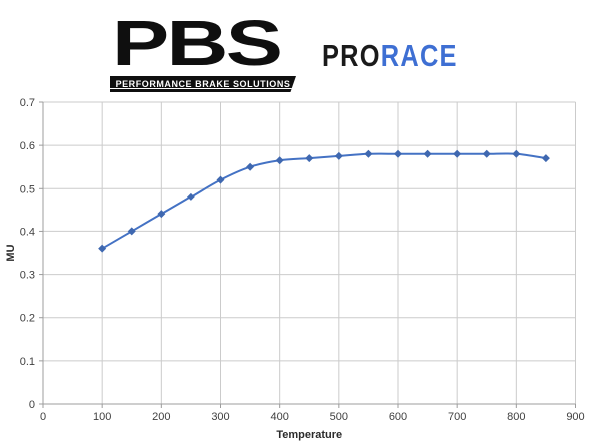 Image resolution: width=600 pixels, height=448 pixels. I want to click on y-axis-title: MU, so click(11, 252).